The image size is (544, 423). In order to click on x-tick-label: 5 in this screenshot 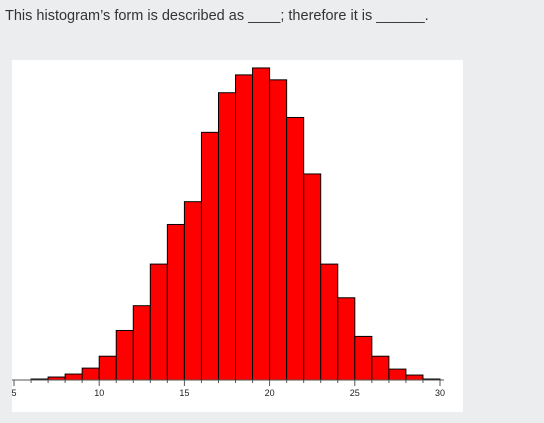, I will do `click(14, 393)`.